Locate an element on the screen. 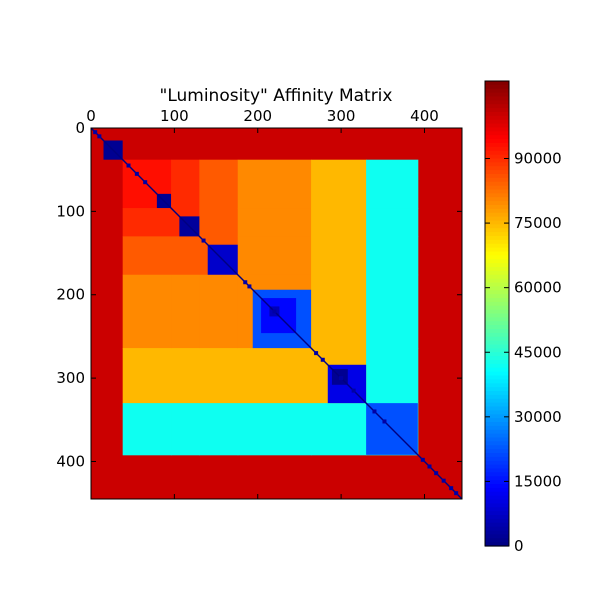 This screenshot has width=600, height=600. x-tick-label: 200 is located at coordinates (257, 116).